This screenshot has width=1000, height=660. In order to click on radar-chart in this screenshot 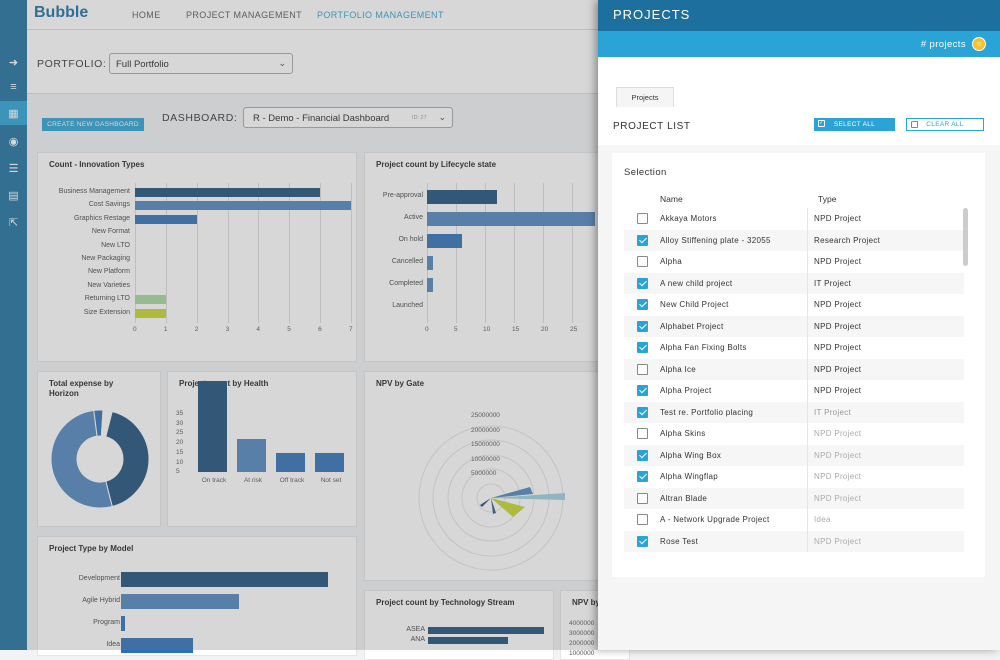, I will do `click(491, 498)`.